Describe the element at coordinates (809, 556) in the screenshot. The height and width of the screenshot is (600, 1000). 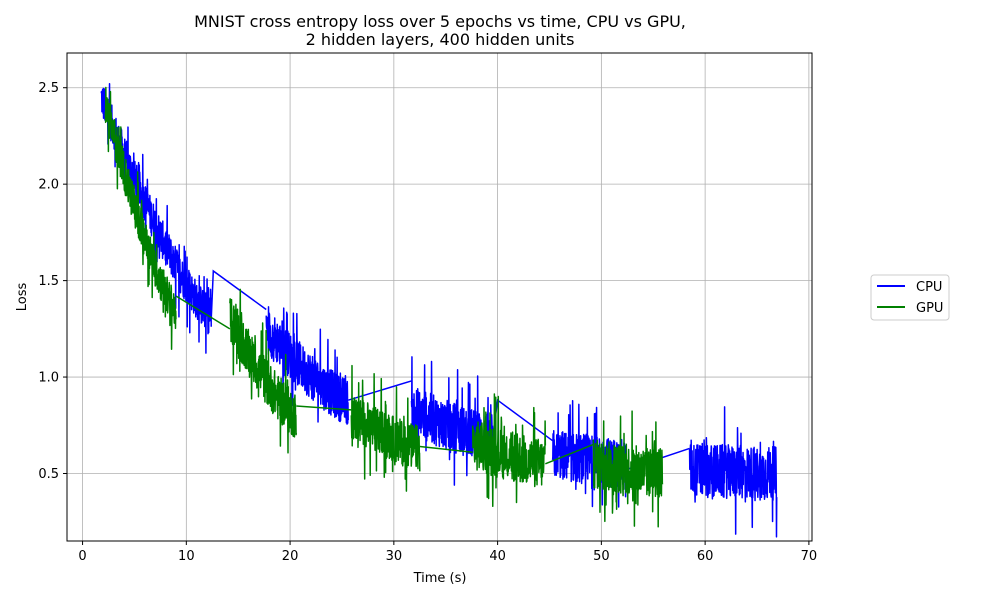
I see `x-tick-label: 70` at that location.